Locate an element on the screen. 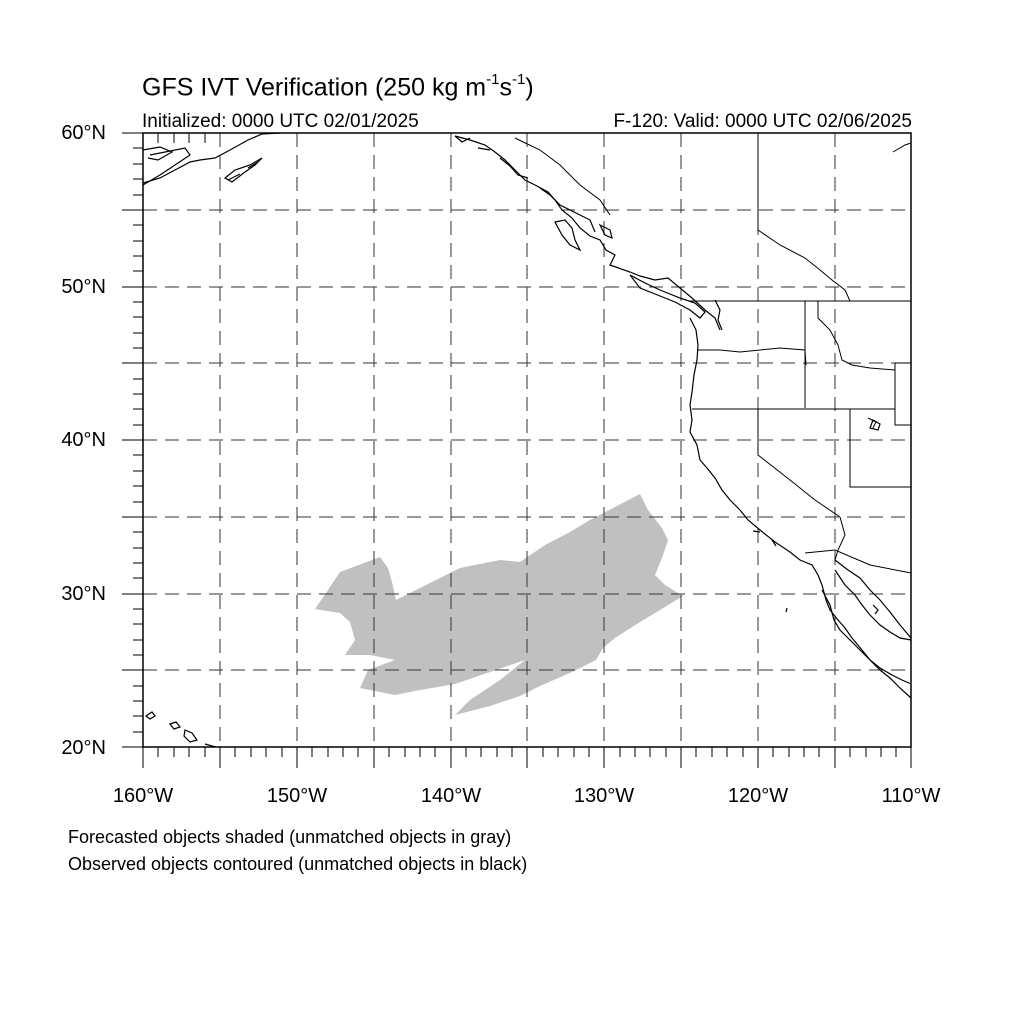 The image size is (1024, 1024). lon-label-150w: 150°W is located at coordinates (297, 796).